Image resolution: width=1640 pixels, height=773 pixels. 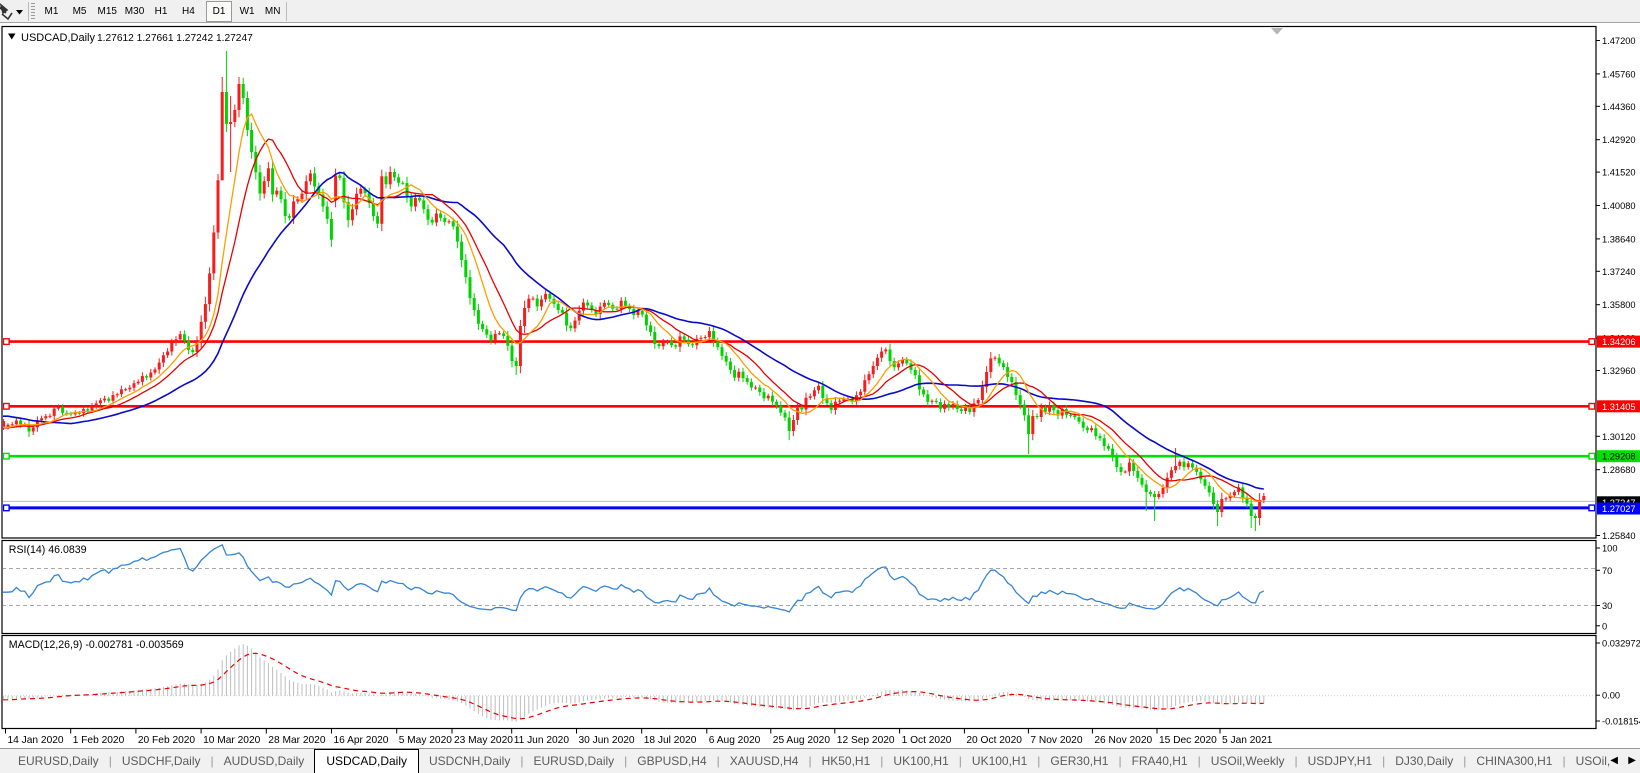 I want to click on svg-text: 25 Aug 2020, so click(x=802, y=740).